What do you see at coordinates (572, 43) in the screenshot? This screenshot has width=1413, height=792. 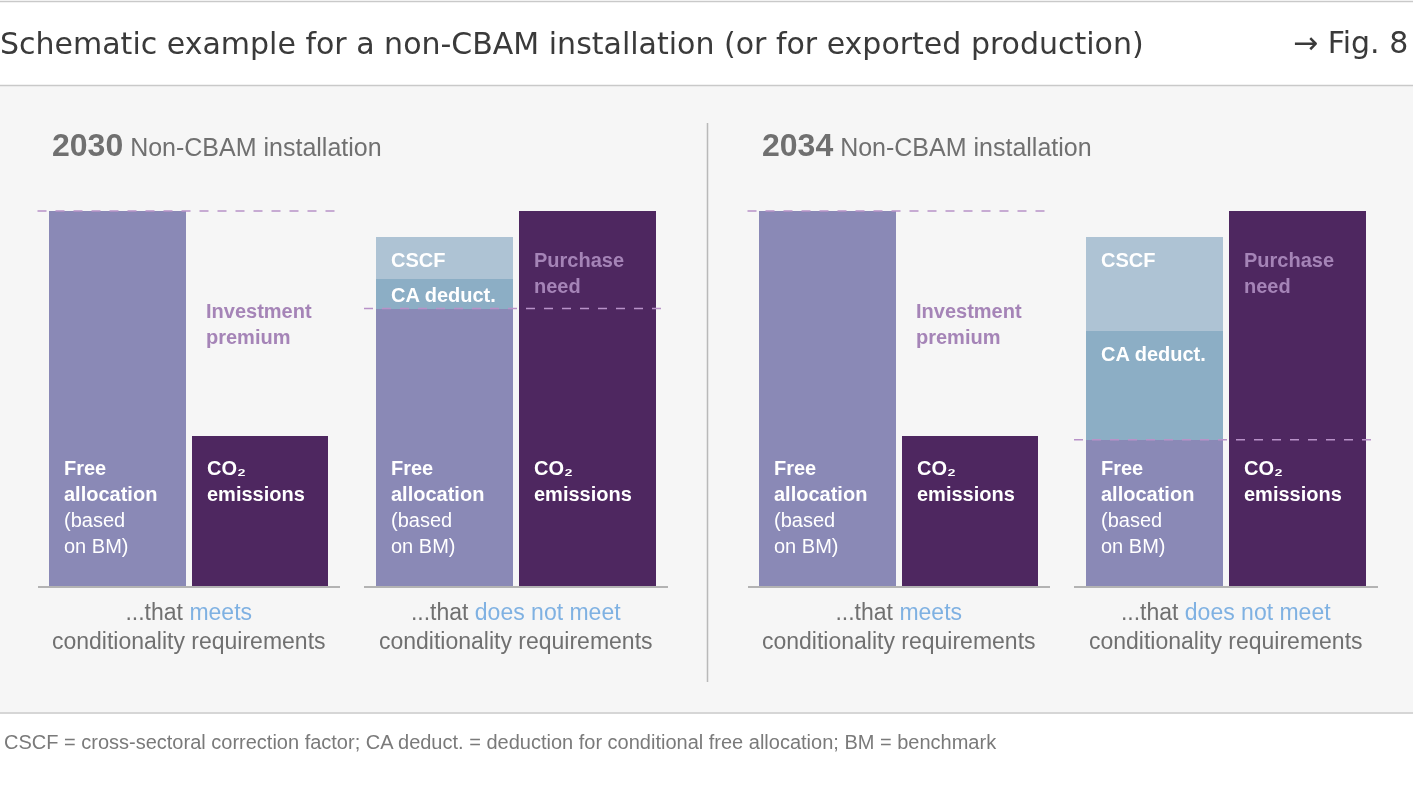 I see `text: Schematic example for a non-CBAM installation (or for exported production)` at bounding box center [572, 43].